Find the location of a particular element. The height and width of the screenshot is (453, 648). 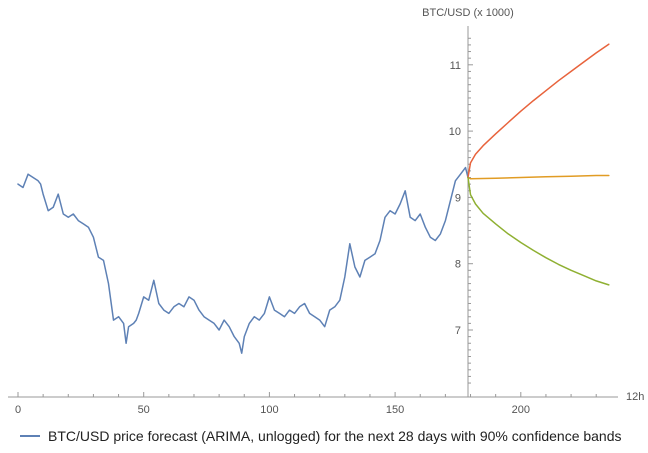

y-tick-label: 8 is located at coordinates (458, 265).